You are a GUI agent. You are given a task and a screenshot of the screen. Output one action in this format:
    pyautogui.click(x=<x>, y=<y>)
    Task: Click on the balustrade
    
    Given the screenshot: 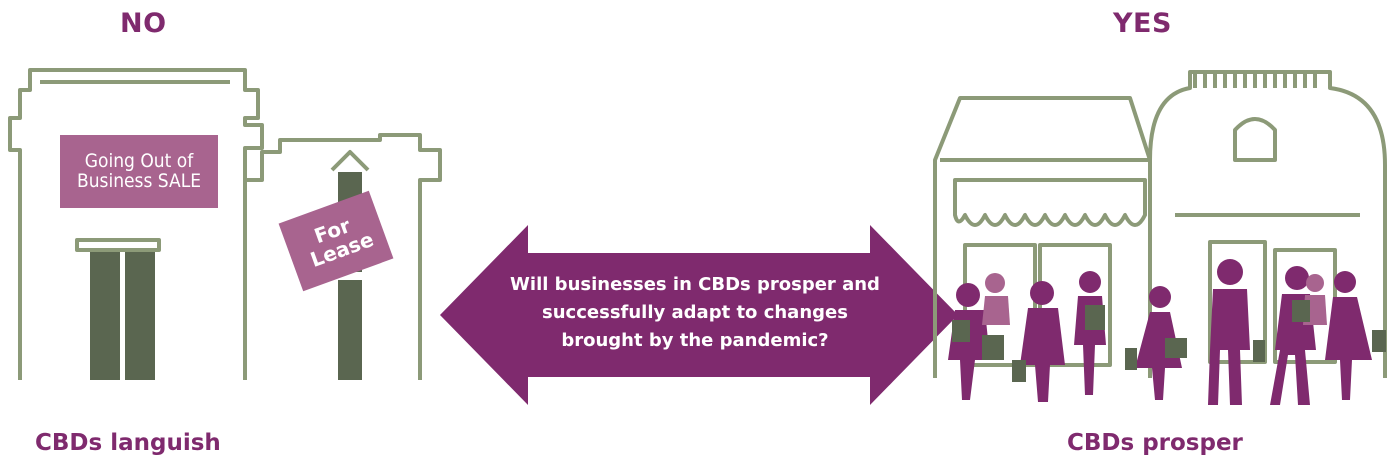 What is the action you would take?
    pyautogui.click(x=1255, y=80)
    